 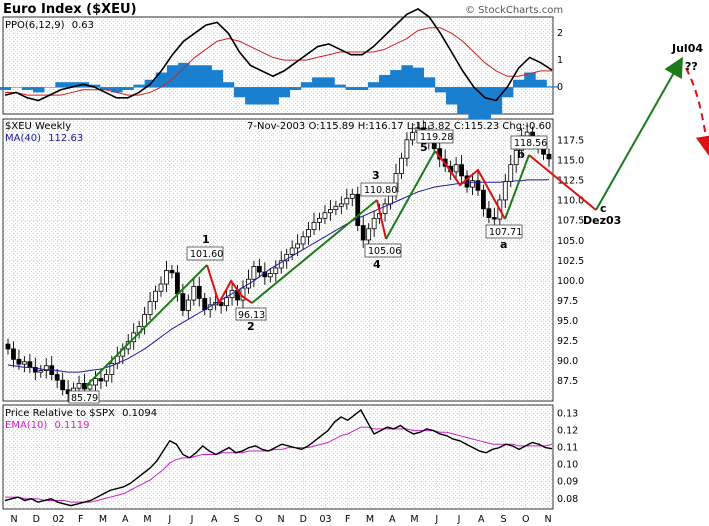 What do you see at coordinates (377, 264) in the screenshot?
I see `wave-label-4: 4` at bounding box center [377, 264].